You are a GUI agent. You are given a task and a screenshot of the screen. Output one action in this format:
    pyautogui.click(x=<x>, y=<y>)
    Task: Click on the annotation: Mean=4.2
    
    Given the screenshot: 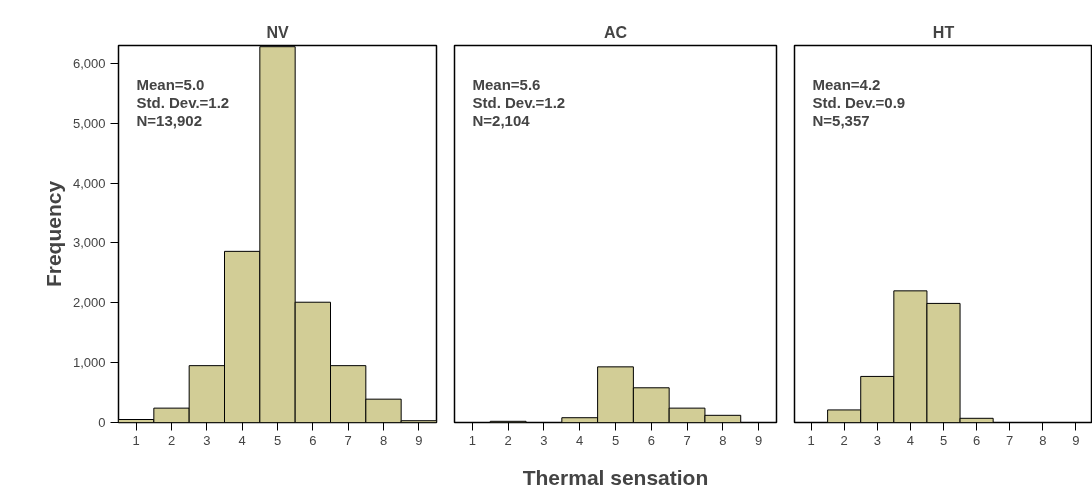 What is the action you would take?
    pyautogui.click(x=846, y=84)
    